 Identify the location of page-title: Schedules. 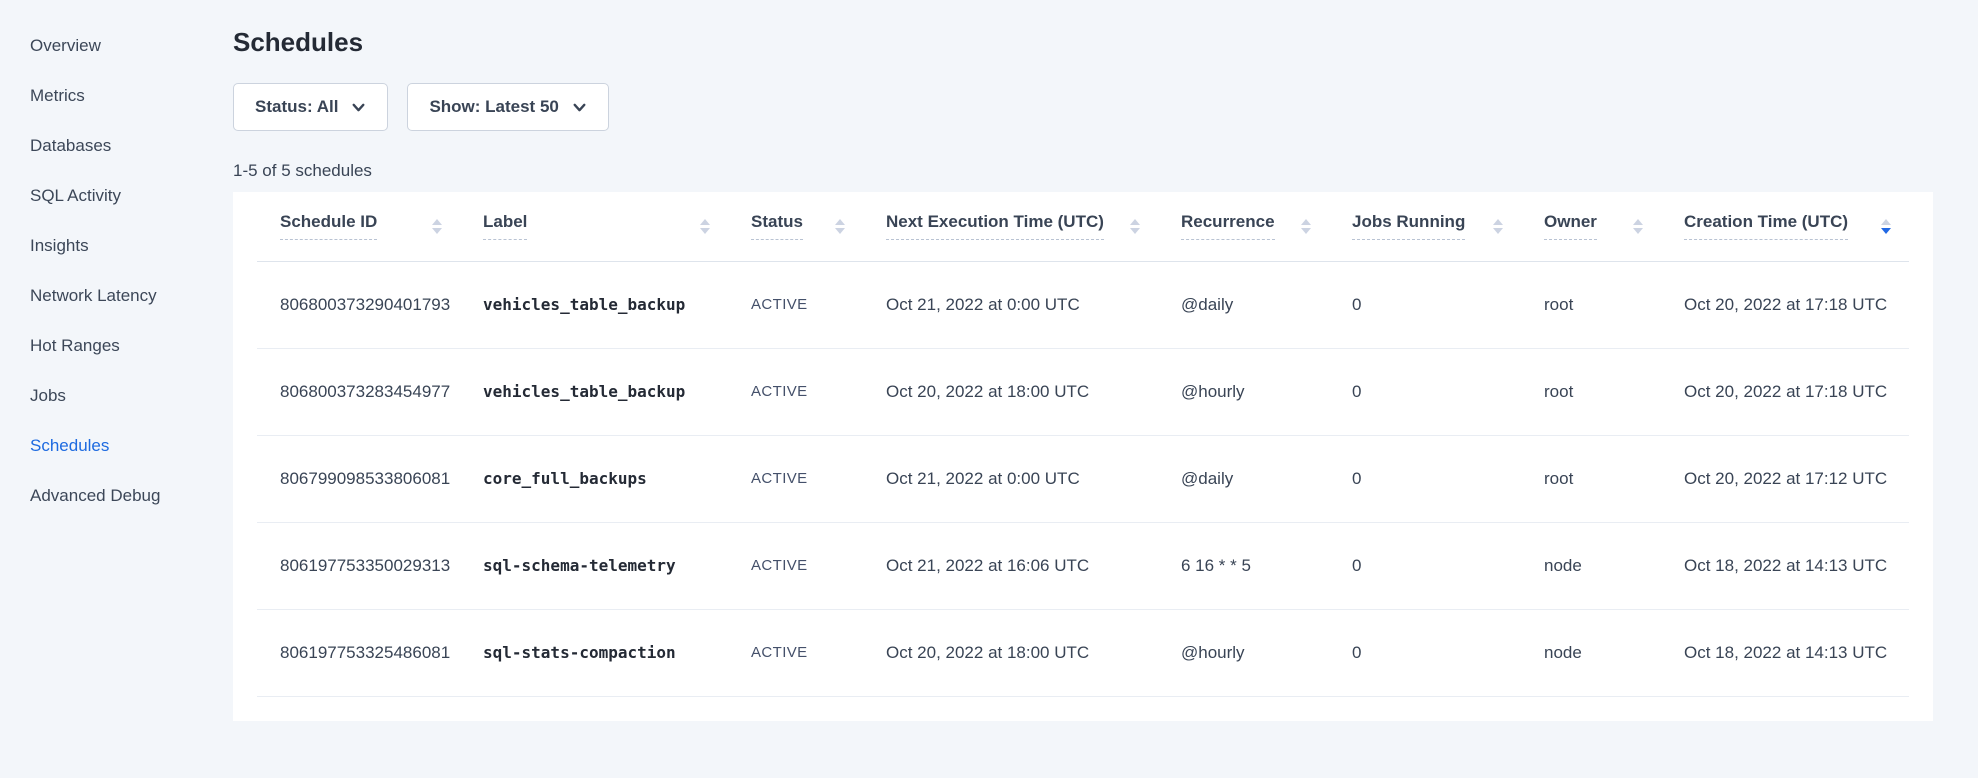
(298, 42).